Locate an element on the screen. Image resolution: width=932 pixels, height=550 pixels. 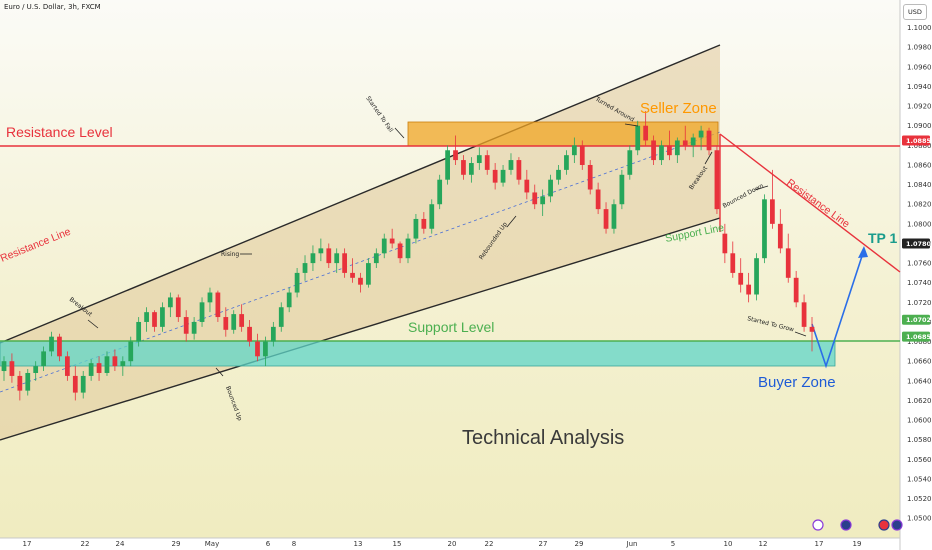
price-tick-label: 1.10000 is located at coordinates (919, 28).